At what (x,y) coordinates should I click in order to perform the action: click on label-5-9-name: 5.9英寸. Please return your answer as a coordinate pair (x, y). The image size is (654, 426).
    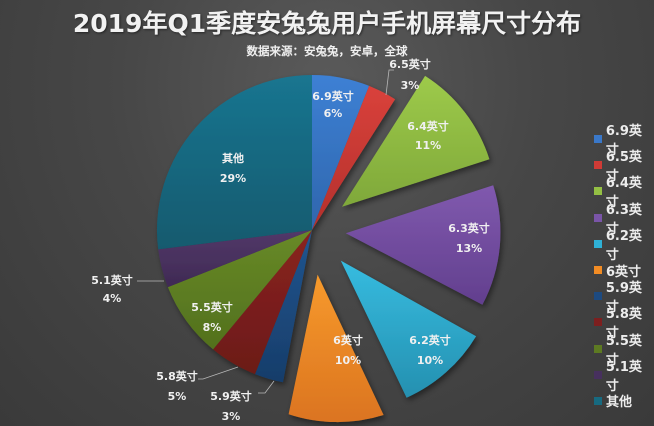
    Looking at the image, I should click on (231, 396).